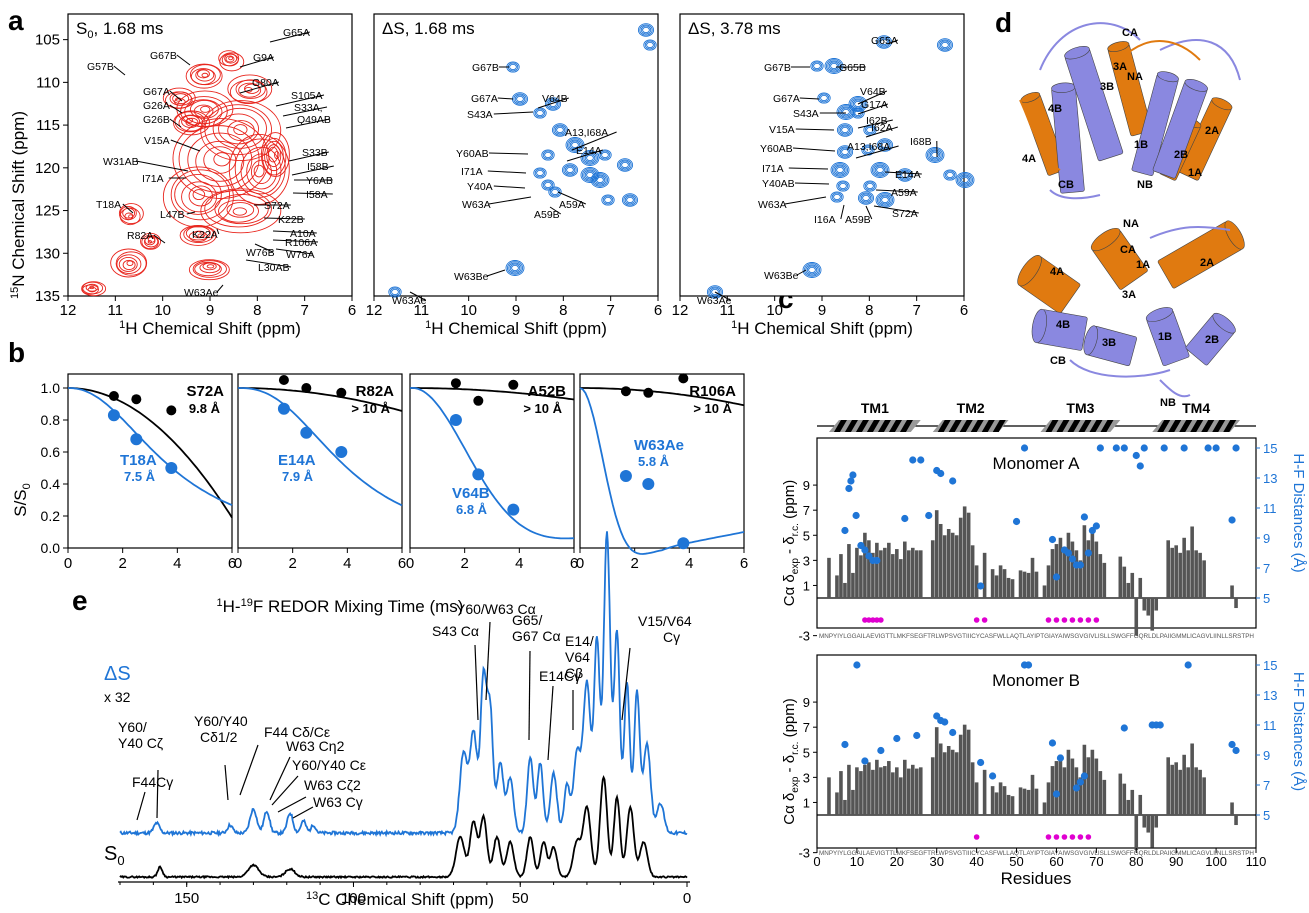  Describe the element at coordinates (260, 253) in the screenshot. I see `peak-label: W76B` at that location.